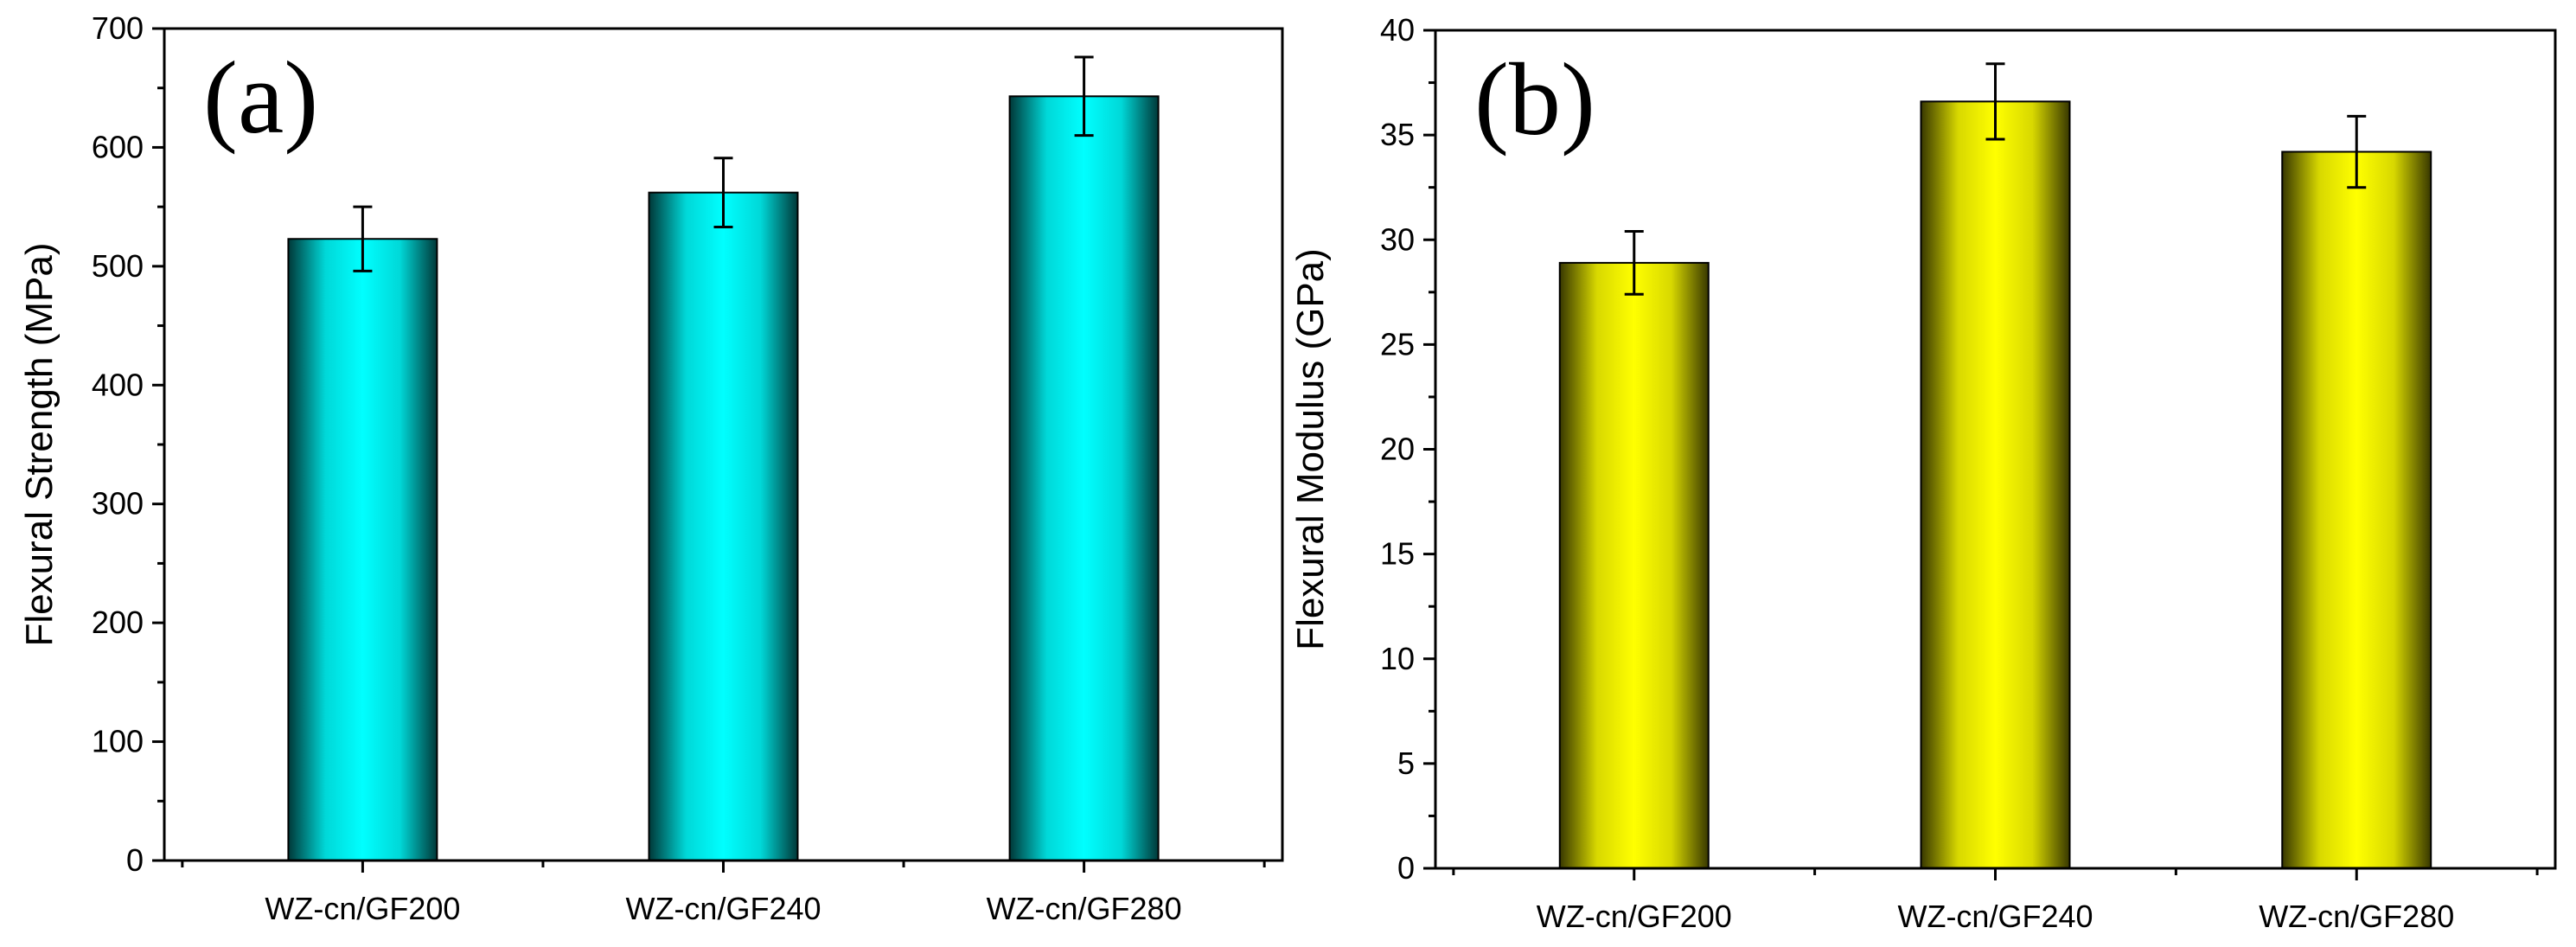 Image resolution: width=2576 pixels, height=947 pixels. I want to click on y-tick-label-b-3: 15, so click(1397, 554).